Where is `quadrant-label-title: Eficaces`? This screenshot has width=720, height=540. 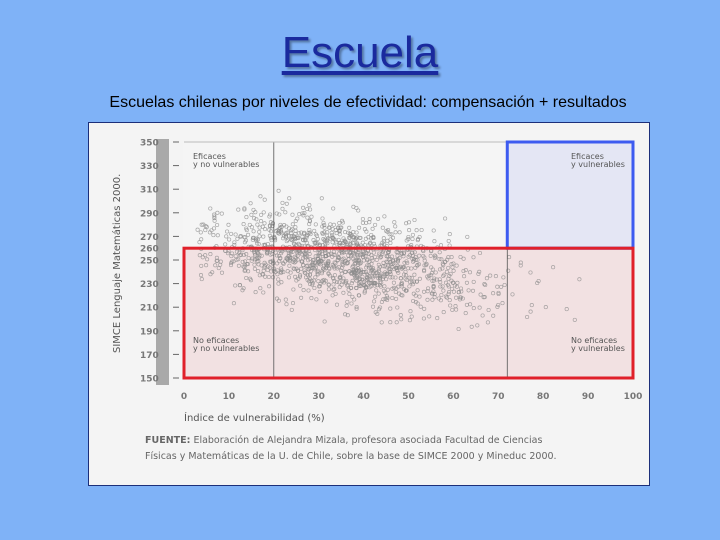
quadrant-label-title: Eficaces is located at coordinates (209, 156).